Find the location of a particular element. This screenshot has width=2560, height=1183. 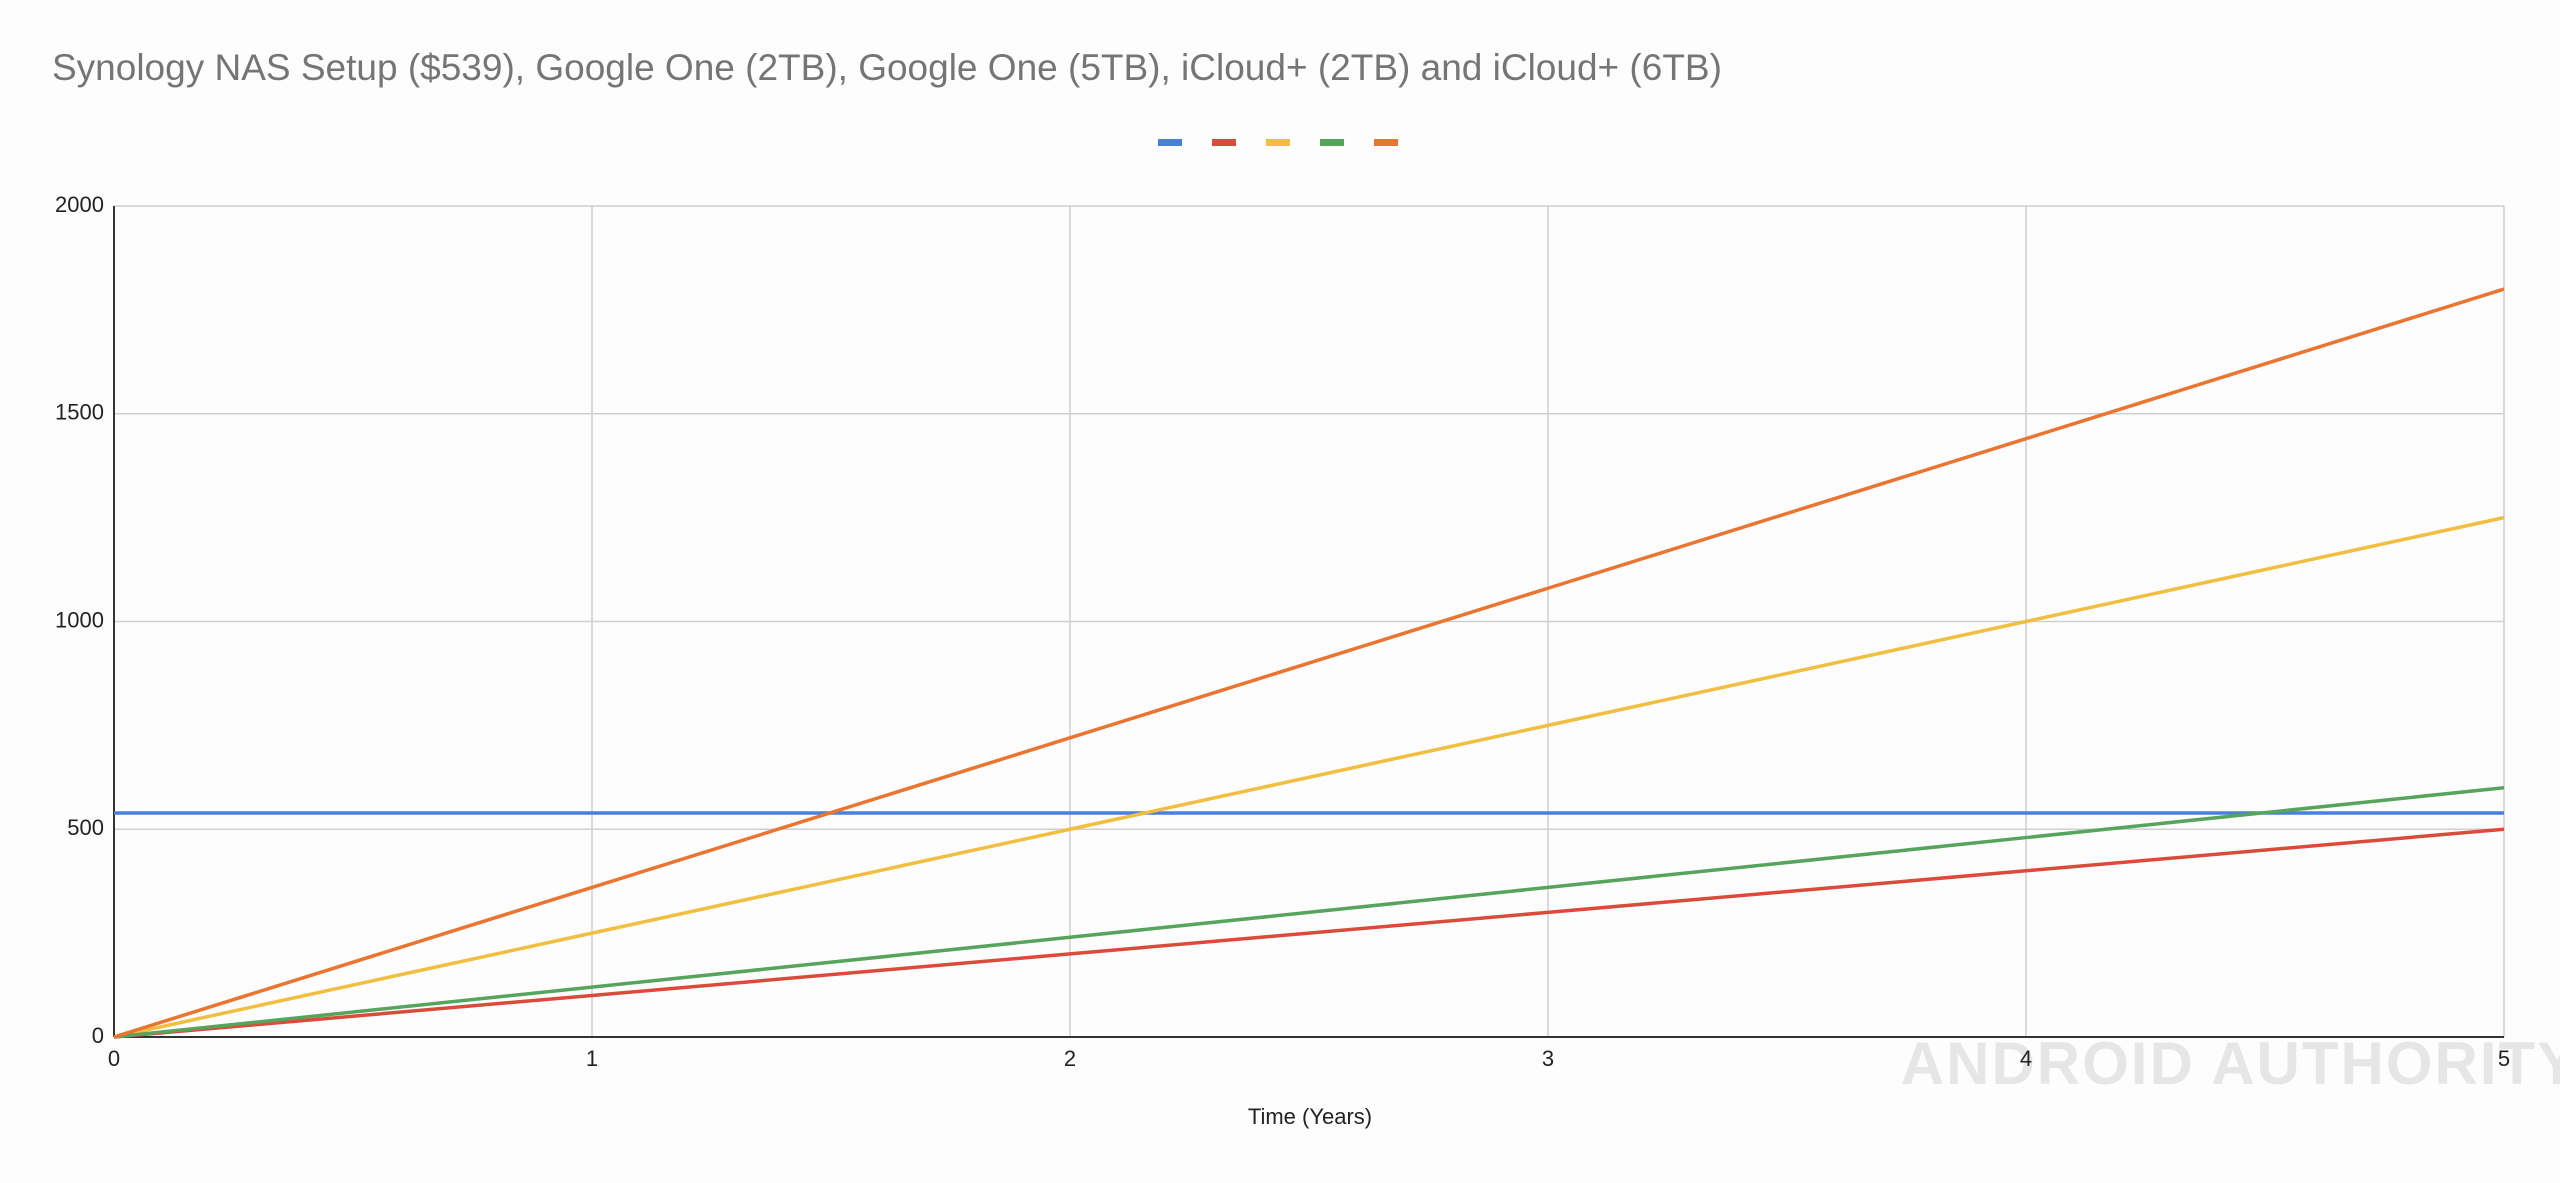

y-tick-label: 2000 is located at coordinates (79, 204).